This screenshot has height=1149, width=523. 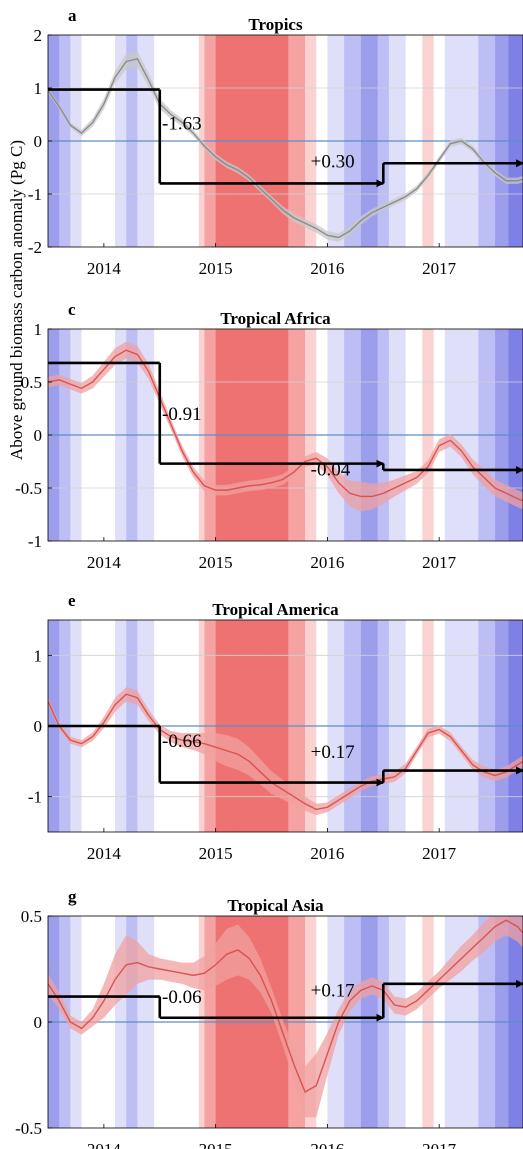 I want to click on panel-title: Tropical Asia, so click(x=275, y=905).